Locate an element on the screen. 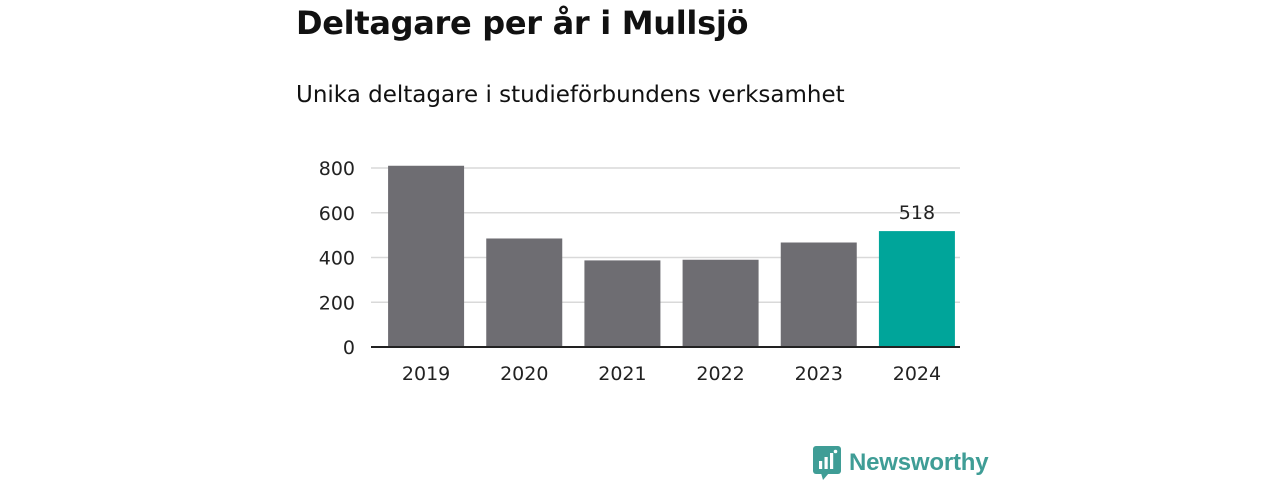  logo-text: Newsworthy is located at coordinates (919, 462).